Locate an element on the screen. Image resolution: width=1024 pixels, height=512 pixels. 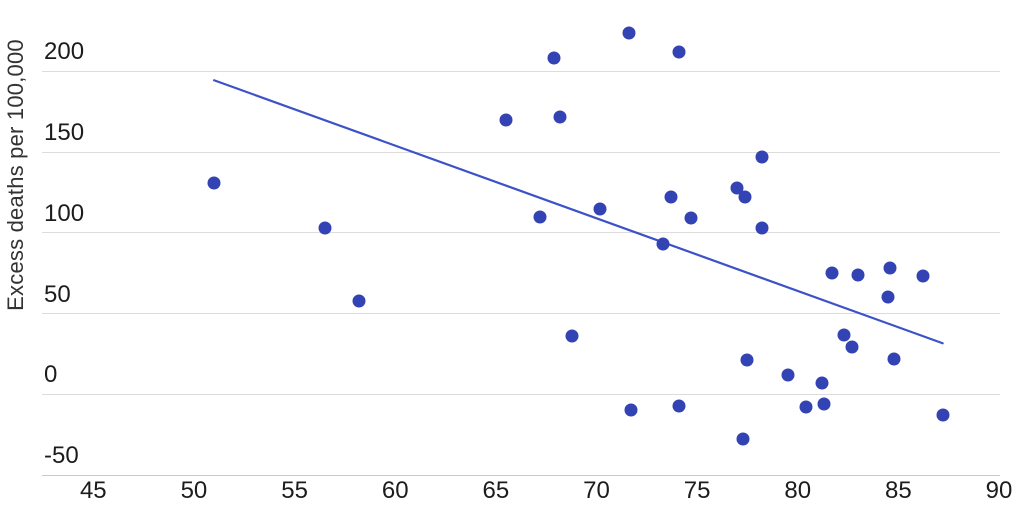
x-tick-label: 90 is located at coordinates (999, 490).